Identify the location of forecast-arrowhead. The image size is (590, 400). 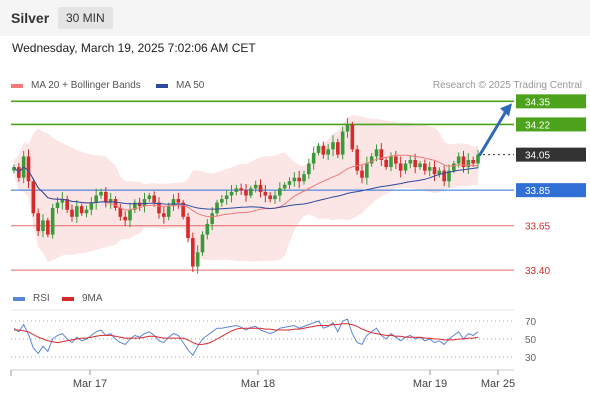
(506, 110).